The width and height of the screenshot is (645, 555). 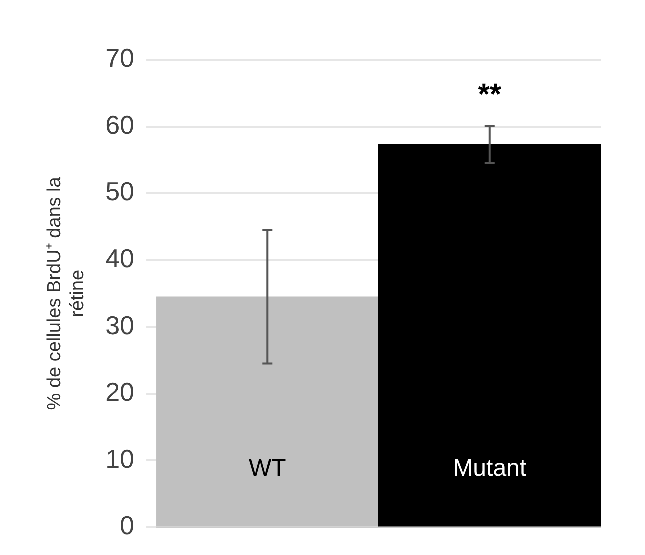 What do you see at coordinates (267, 468) in the screenshot?
I see `x-tick-label: WT` at bounding box center [267, 468].